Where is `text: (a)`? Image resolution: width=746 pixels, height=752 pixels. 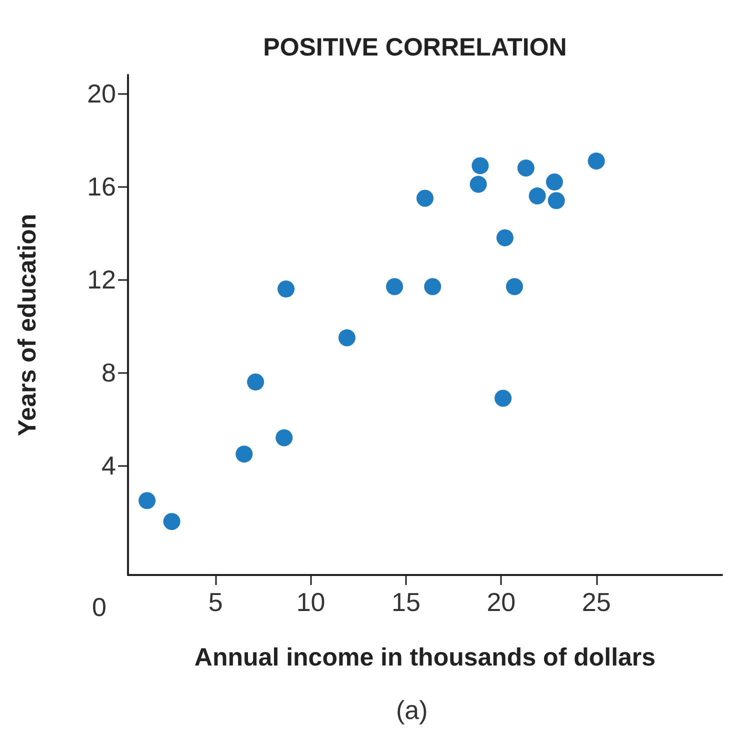
text: (a) is located at coordinates (412, 710).